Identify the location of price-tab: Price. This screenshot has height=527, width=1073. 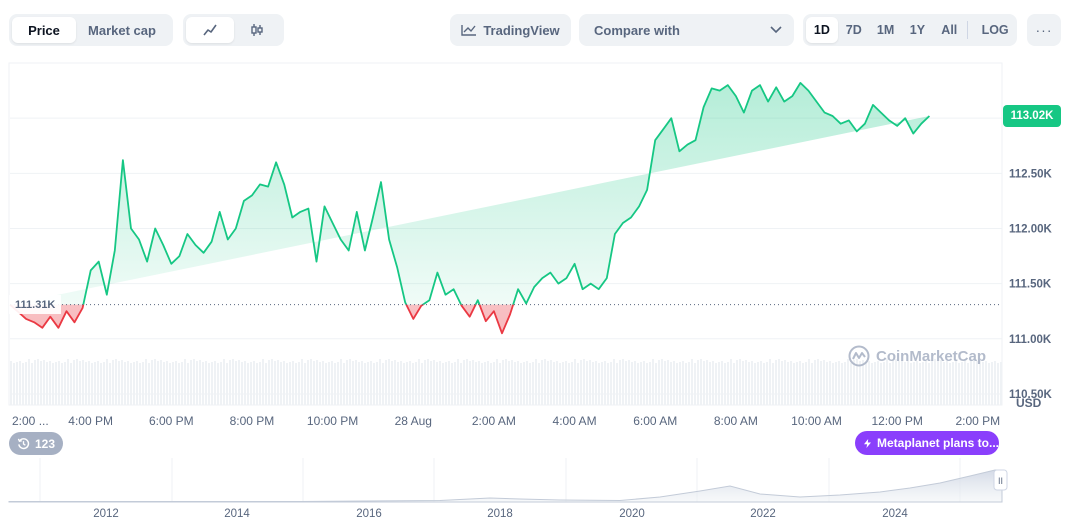
(44, 30).